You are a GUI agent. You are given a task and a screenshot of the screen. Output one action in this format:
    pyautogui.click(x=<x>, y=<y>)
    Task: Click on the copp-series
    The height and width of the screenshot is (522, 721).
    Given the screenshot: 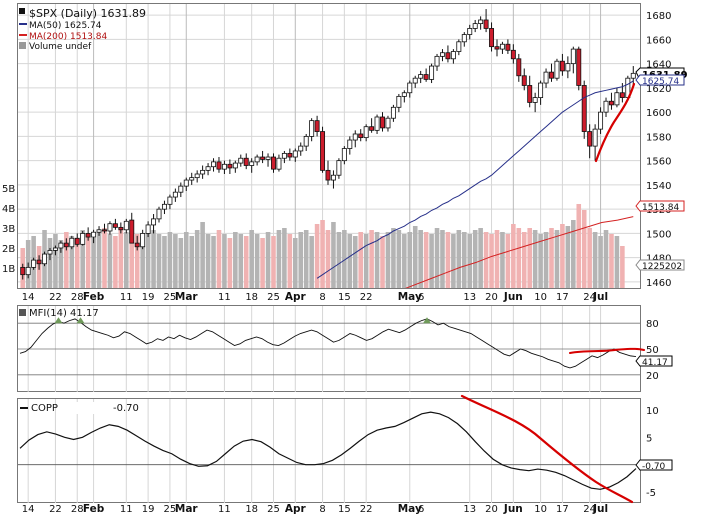 What is the action you would take?
    pyautogui.click(x=329, y=446)
    